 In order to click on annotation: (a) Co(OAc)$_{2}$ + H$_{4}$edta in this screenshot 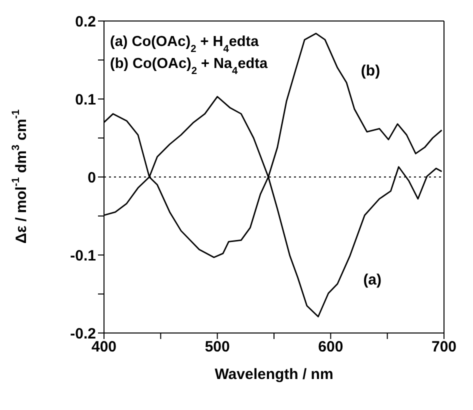, I will do `click(185, 44)`.